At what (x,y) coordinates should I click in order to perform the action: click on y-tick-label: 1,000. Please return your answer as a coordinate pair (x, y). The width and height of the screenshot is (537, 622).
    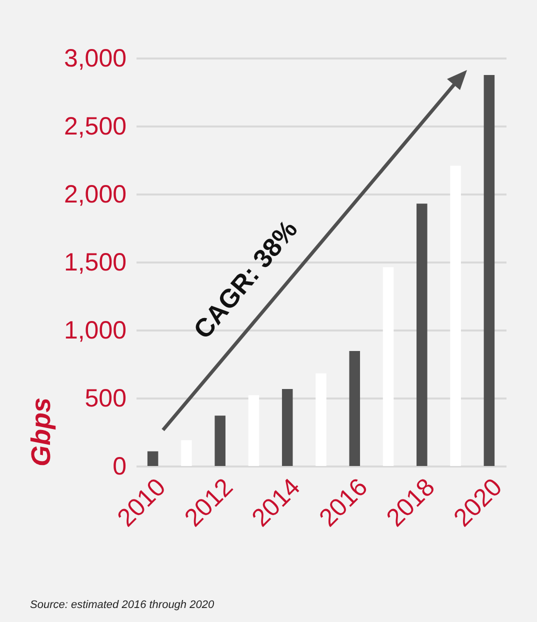
    Looking at the image, I should click on (95, 330).